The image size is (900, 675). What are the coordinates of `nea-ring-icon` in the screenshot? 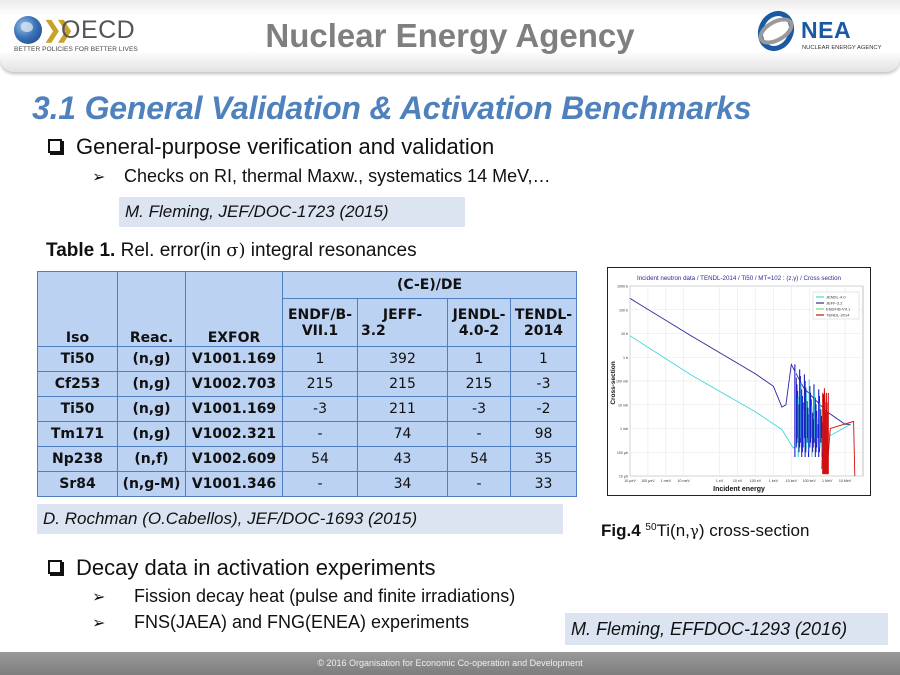 It's located at (776, 31).